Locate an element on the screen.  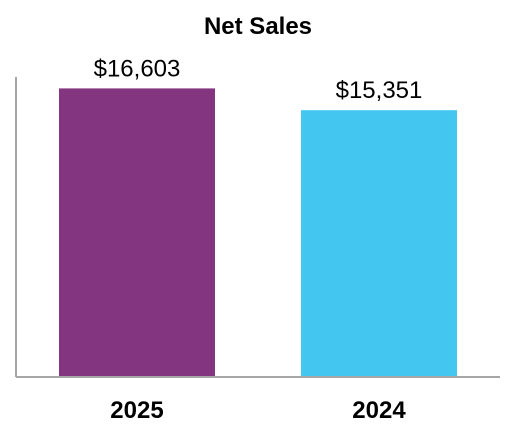
data-label-2024: $15,351 is located at coordinates (379, 90).